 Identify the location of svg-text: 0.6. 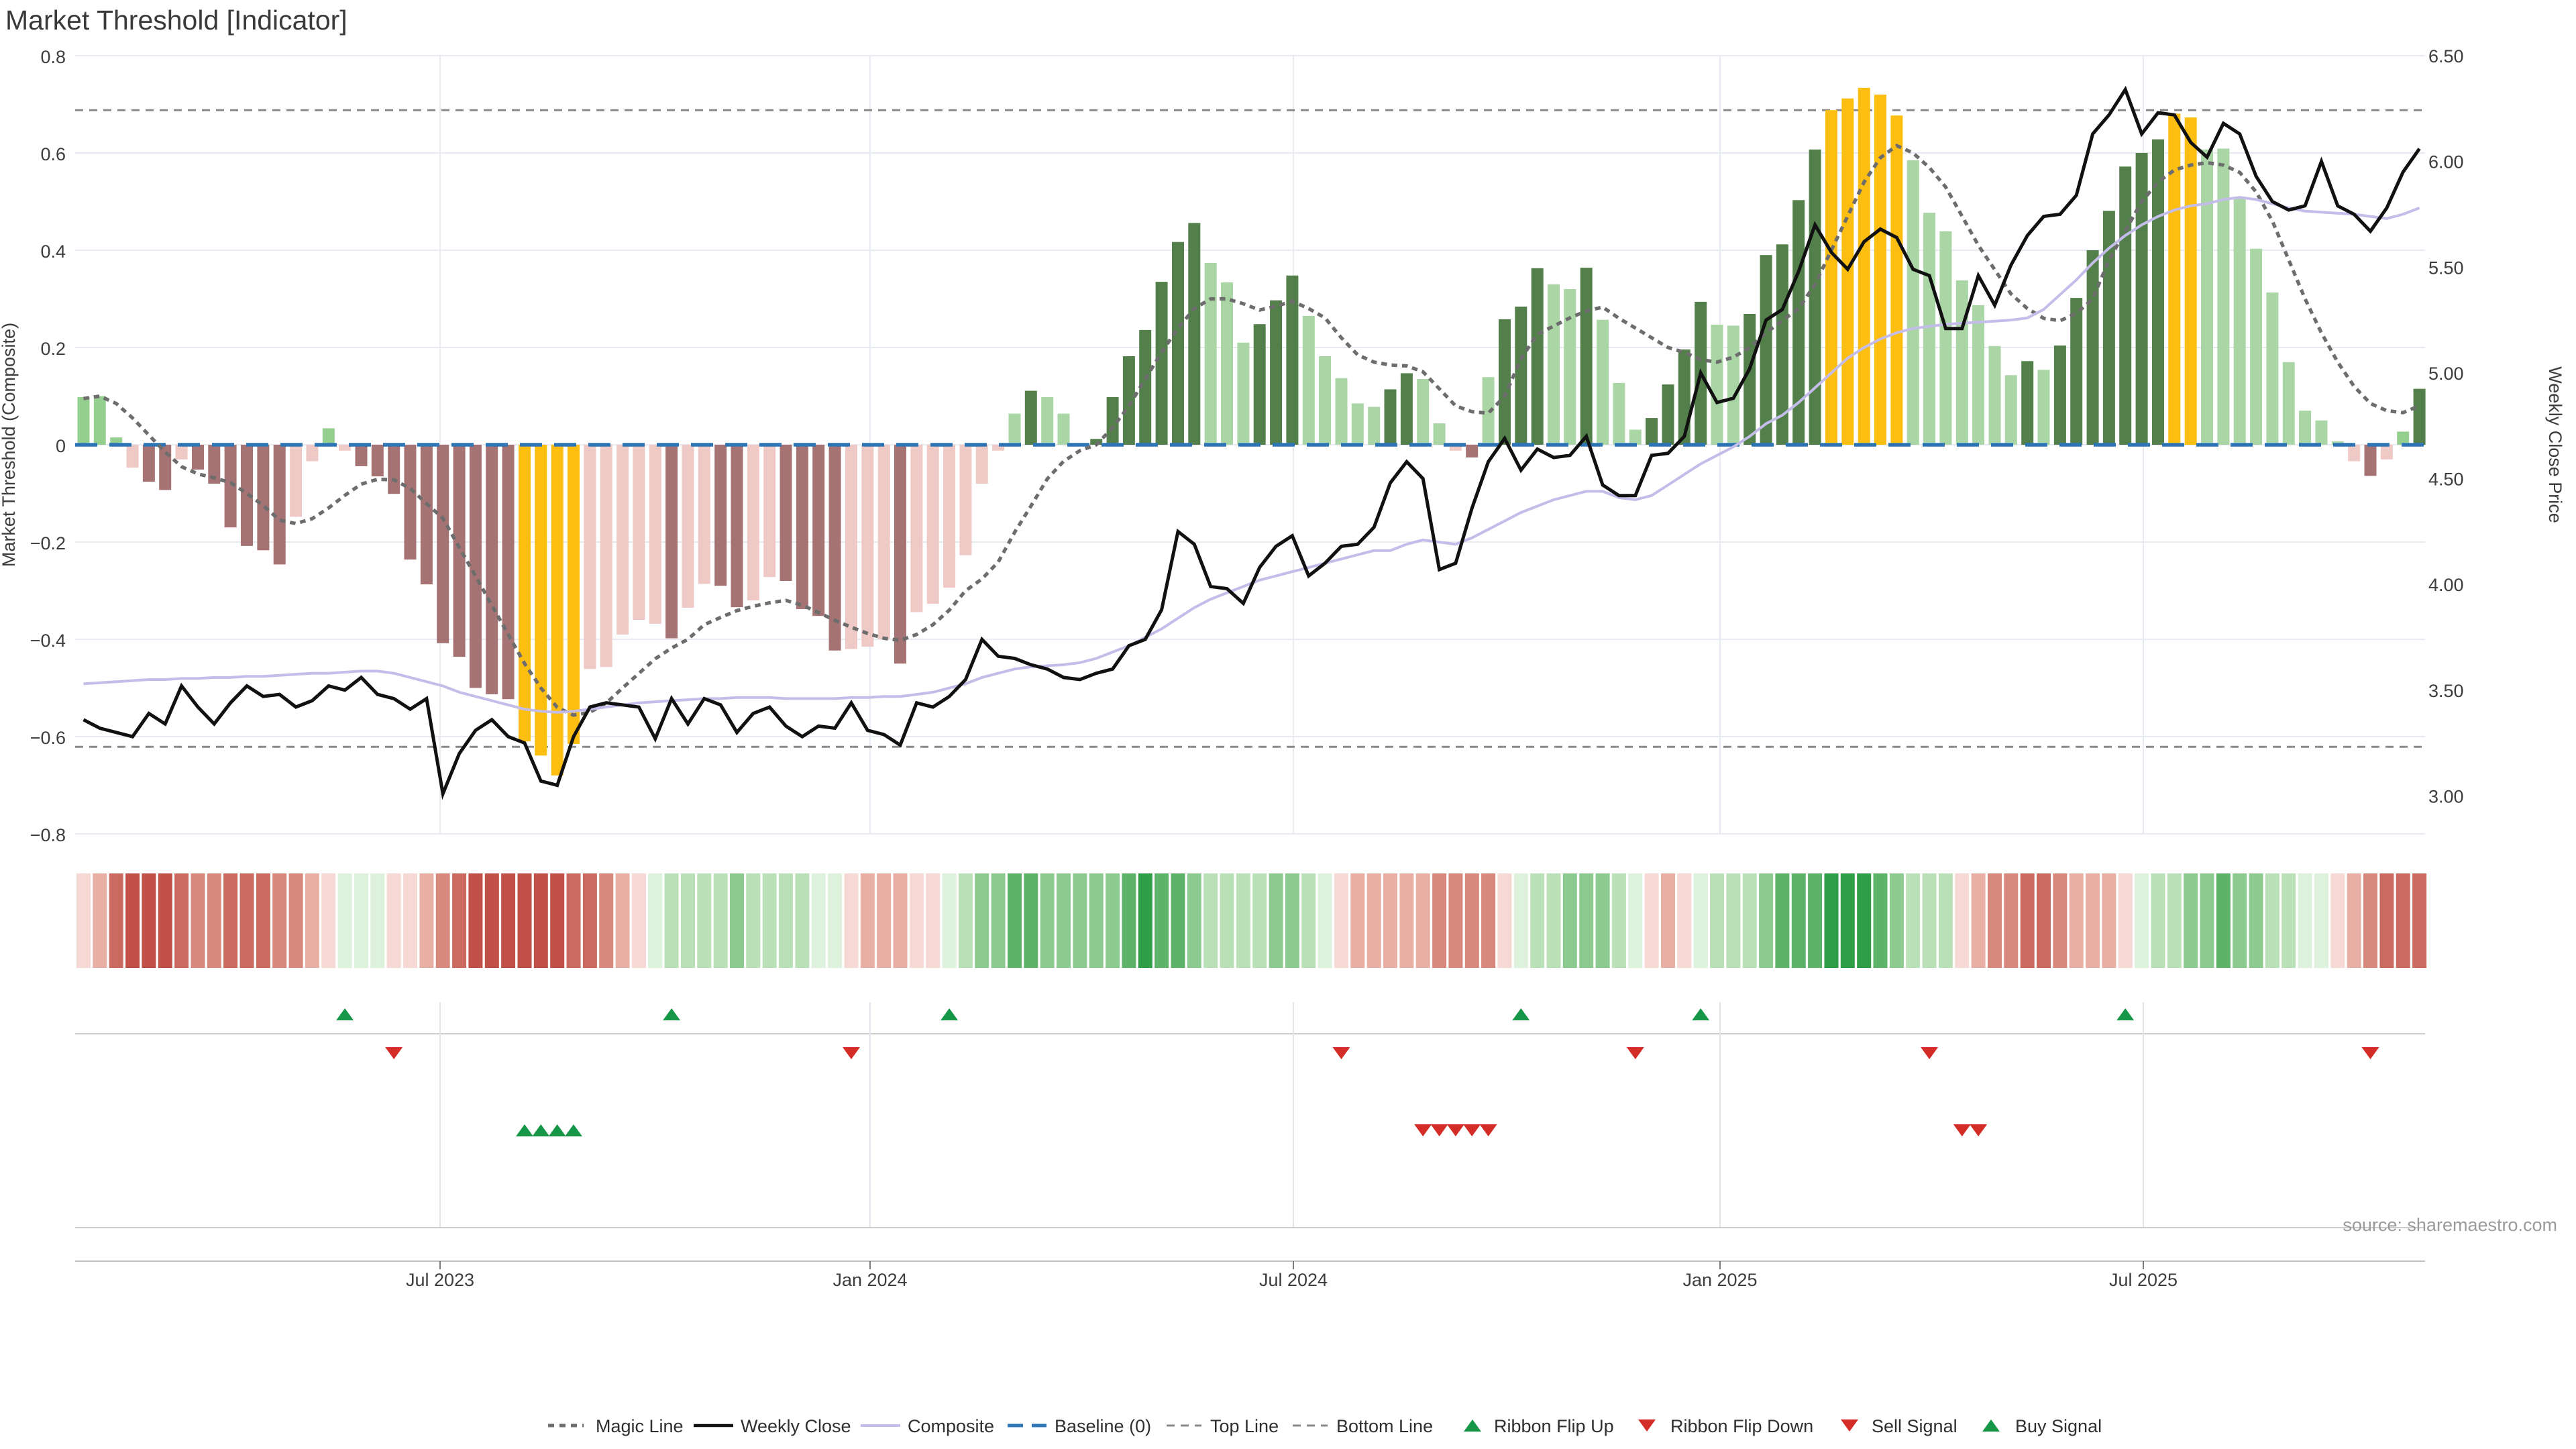
(53, 154).